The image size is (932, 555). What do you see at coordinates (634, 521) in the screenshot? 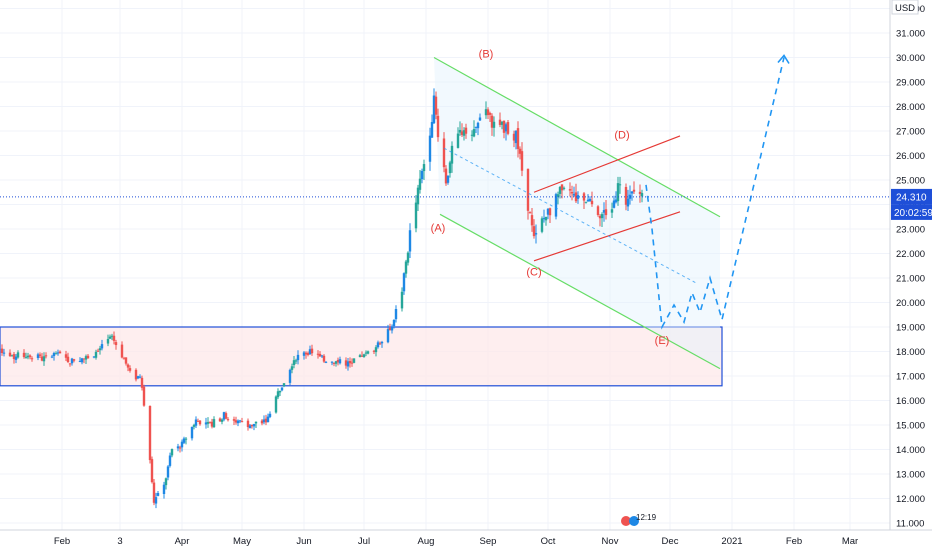
I see `flag-eu-icon` at bounding box center [634, 521].